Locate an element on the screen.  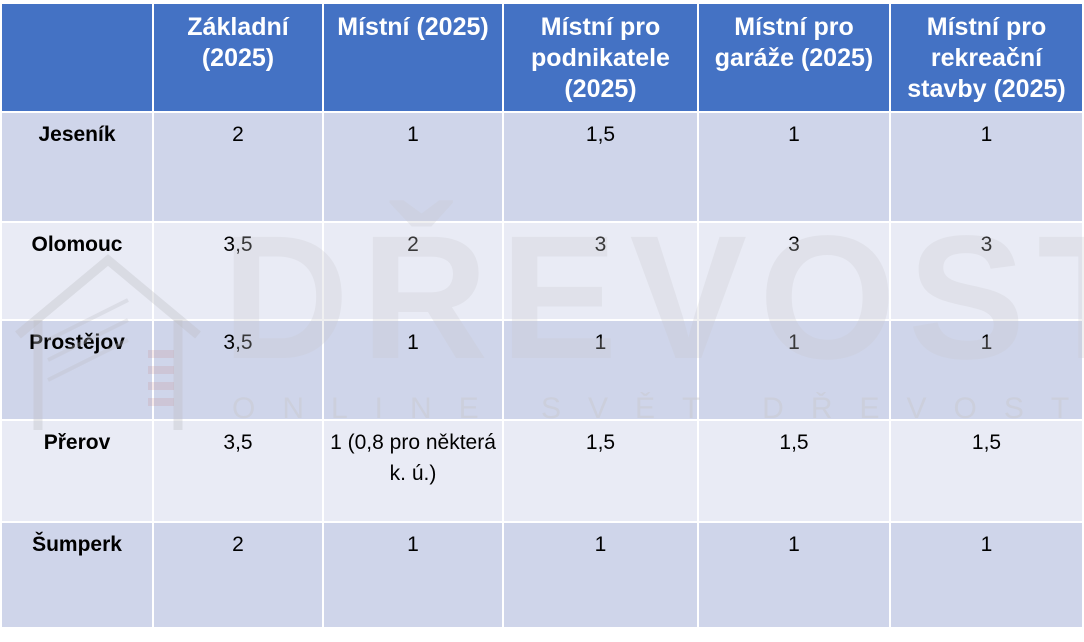
header-cell-corner is located at coordinates (77, 57).